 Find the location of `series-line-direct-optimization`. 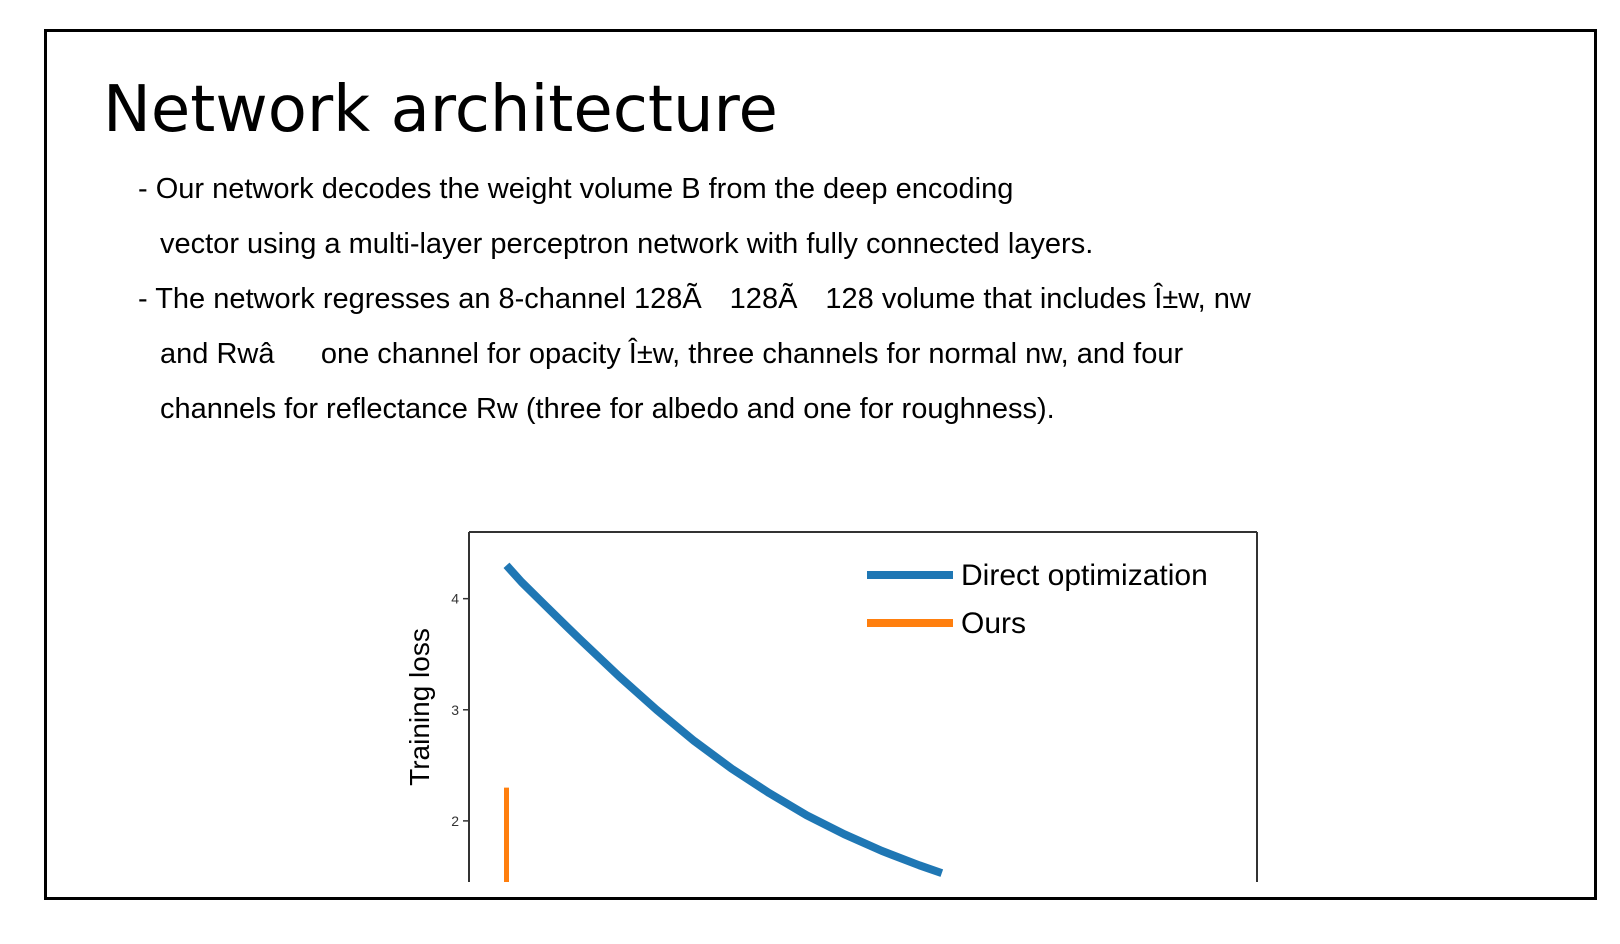

series-line-direct-optimization is located at coordinates (723, 719).